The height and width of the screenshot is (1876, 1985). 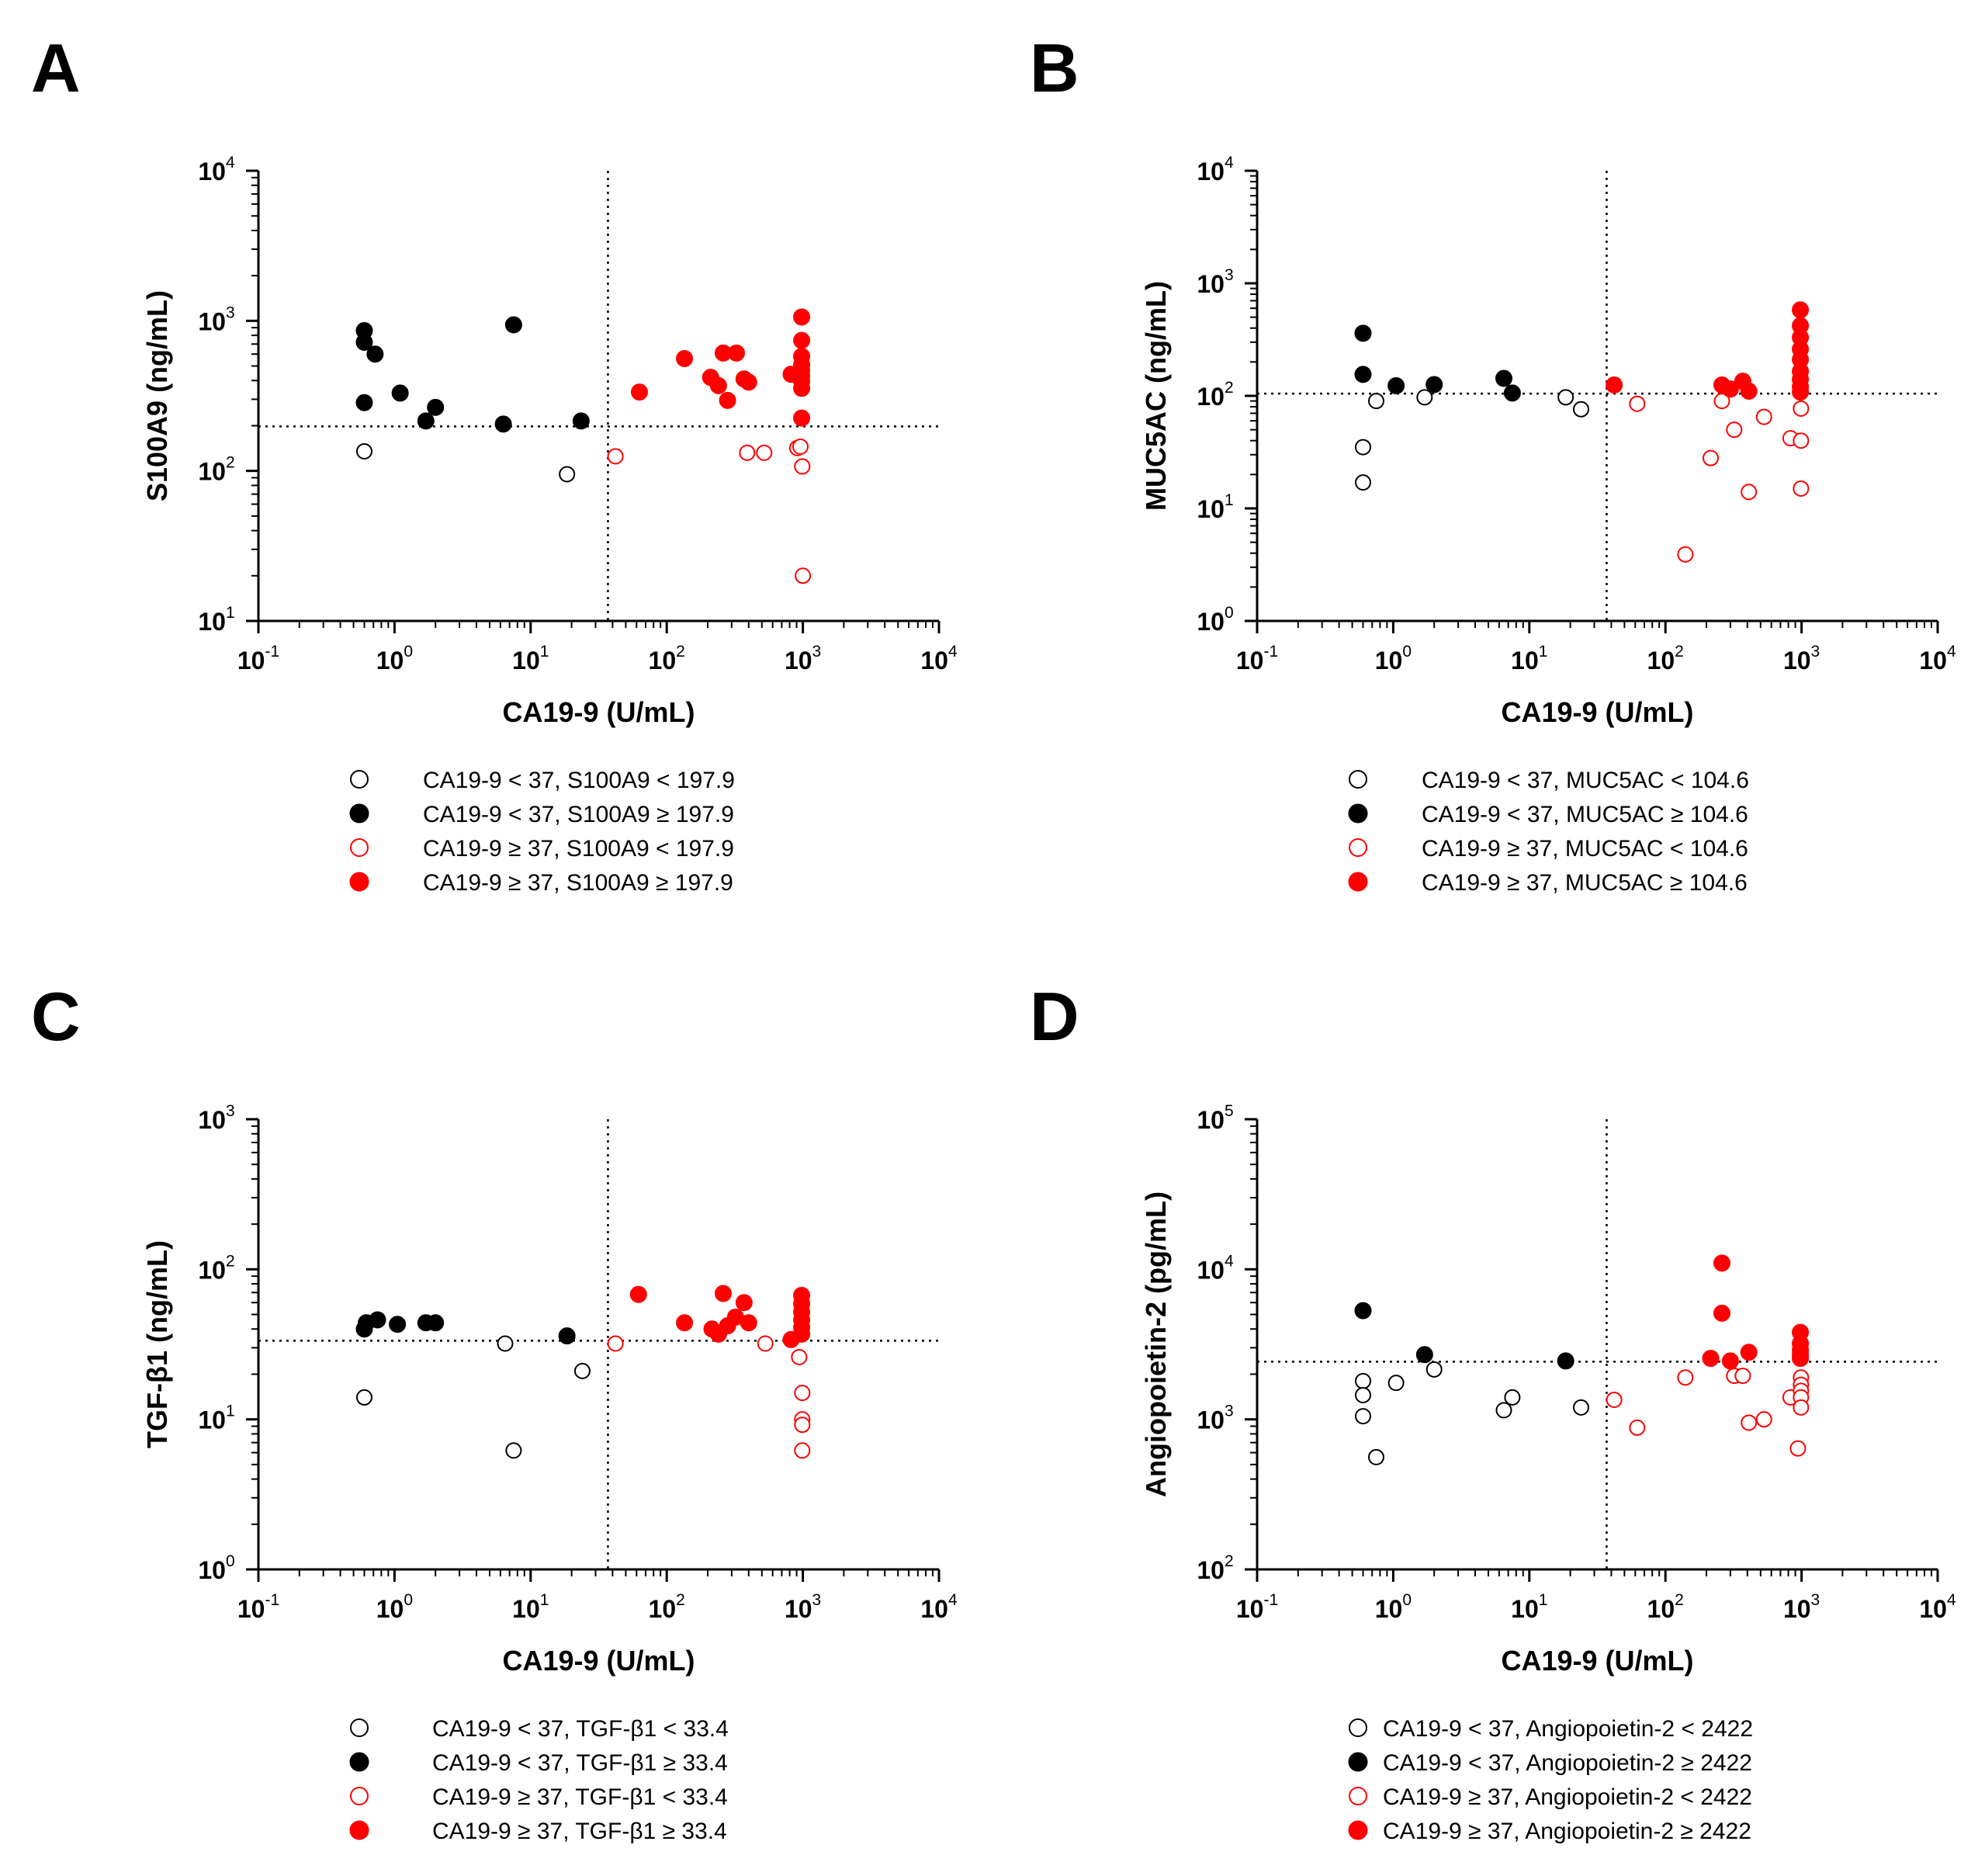 I want to click on x-tick-label: 10², so click(x=667, y=1607).